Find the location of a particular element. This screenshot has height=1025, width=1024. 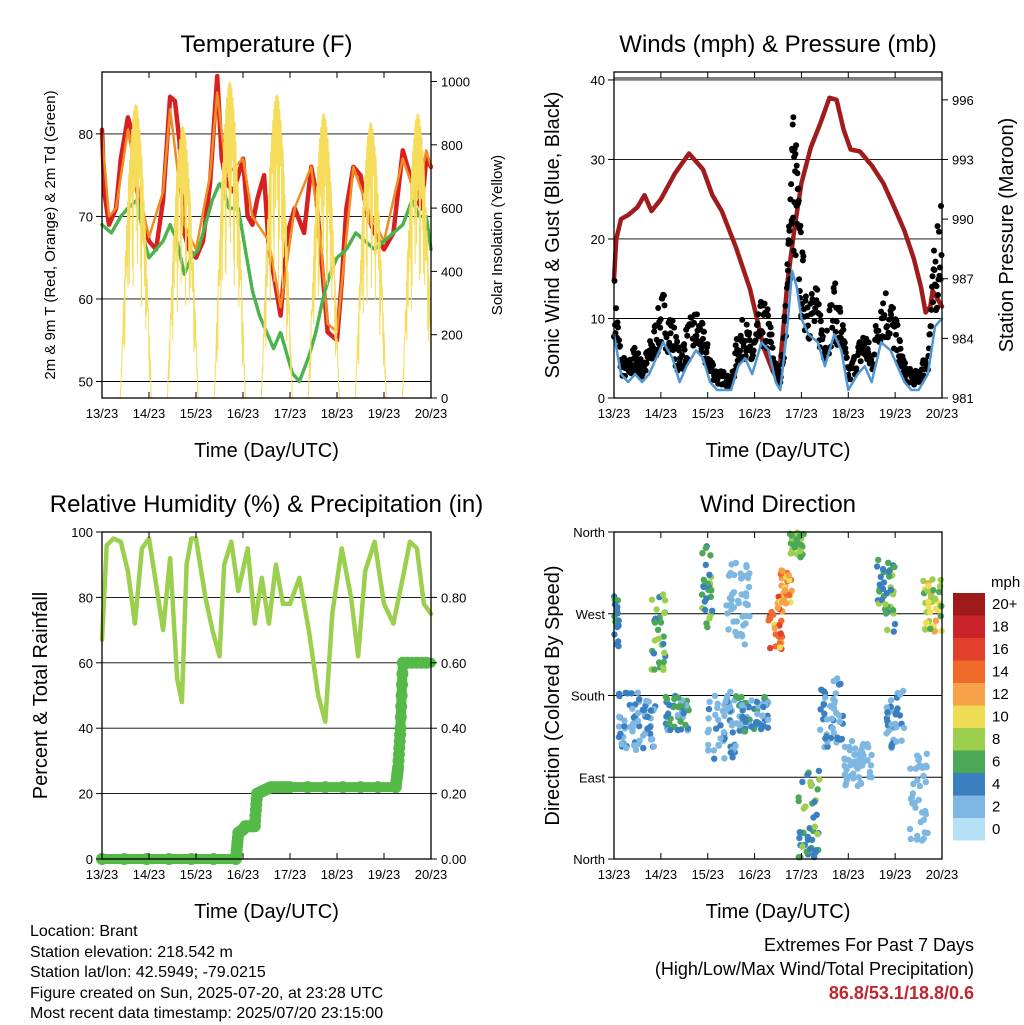

extremes-values: 86.8/53.1/18.8/0.6 is located at coordinates (901, 993).